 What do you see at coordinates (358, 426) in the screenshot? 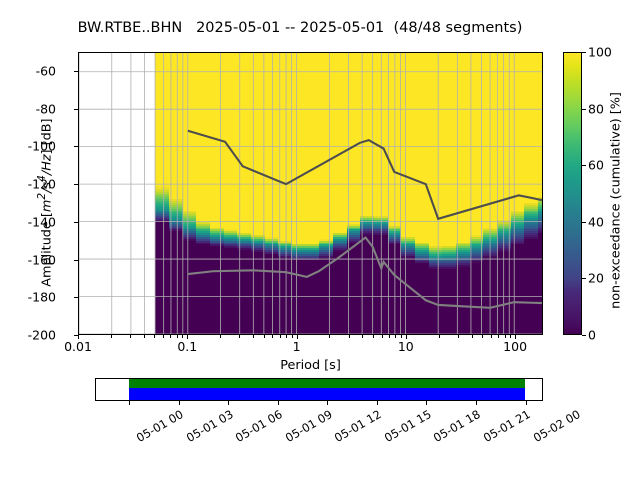
I see `time-tick-label: 05-01 12` at bounding box center [358, 426].